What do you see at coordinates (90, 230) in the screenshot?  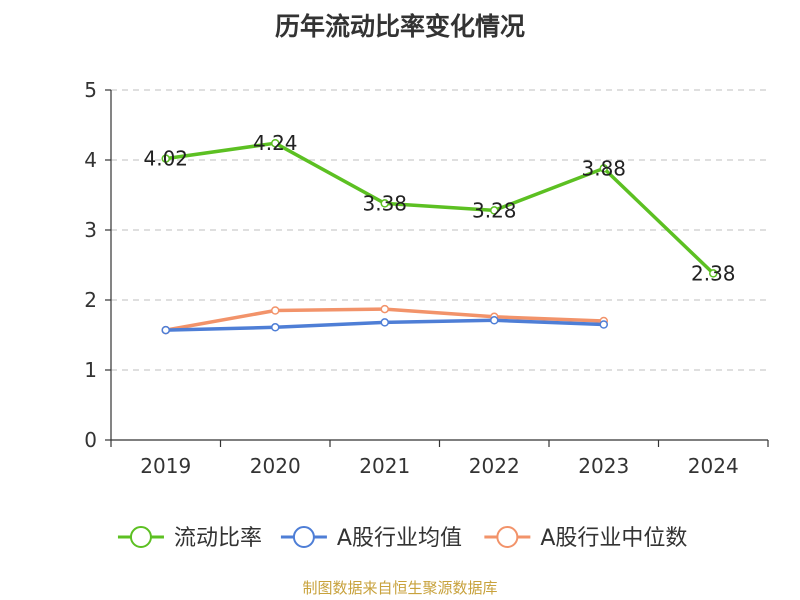 I see `y-tick-label: 3` at bounding box center [90, 230].